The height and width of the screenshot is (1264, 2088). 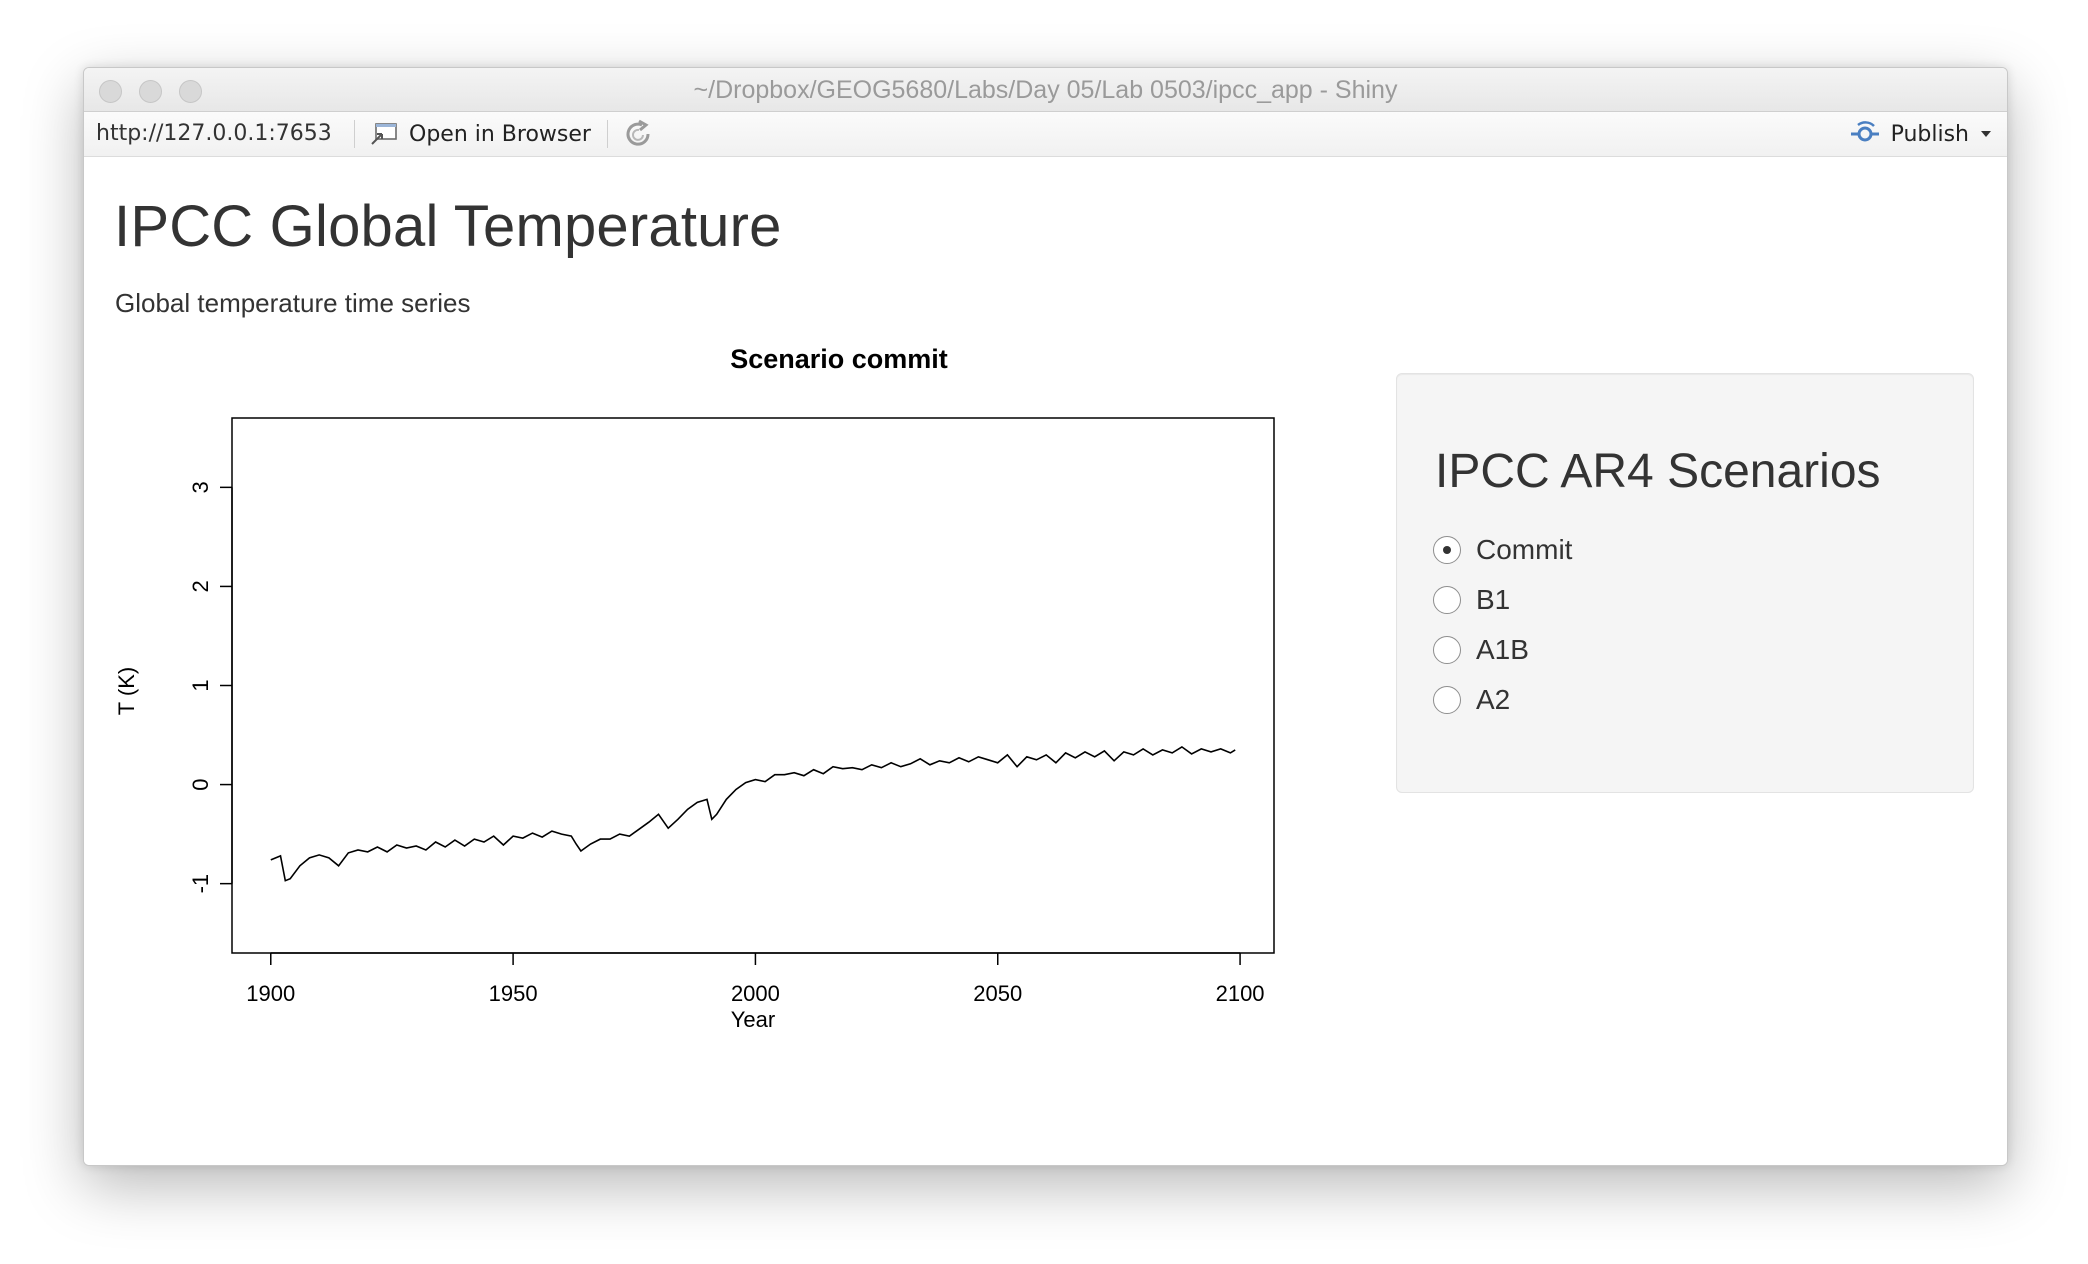 What do you see at coordinates (1929, 134) in the screenshot?
I see `publish-label: Publish` at bounding box center [1929, 134].